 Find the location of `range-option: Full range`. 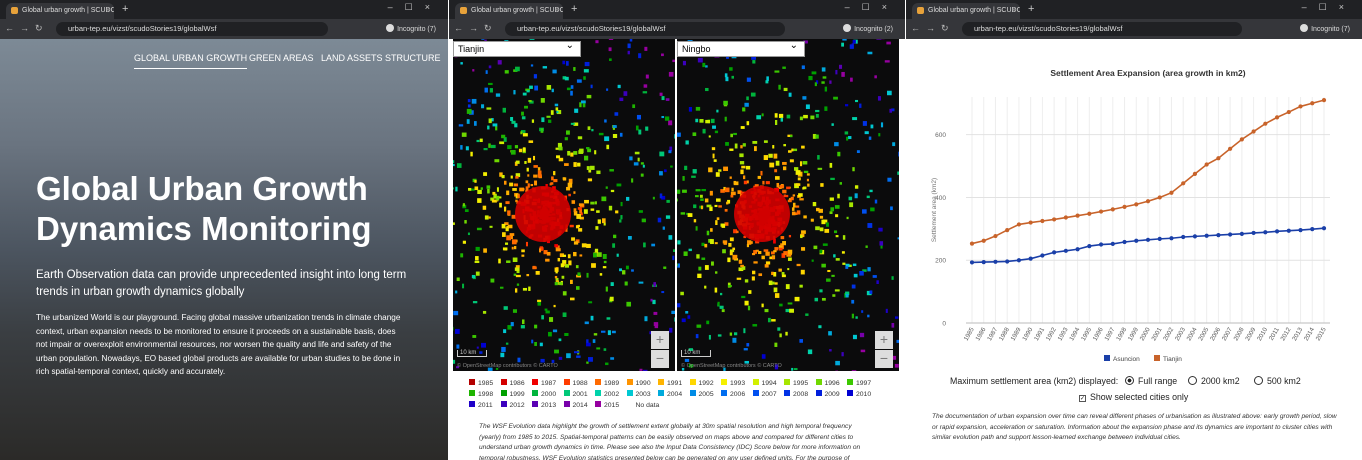

range-option: Full range is located at coordinates (1151, 381).